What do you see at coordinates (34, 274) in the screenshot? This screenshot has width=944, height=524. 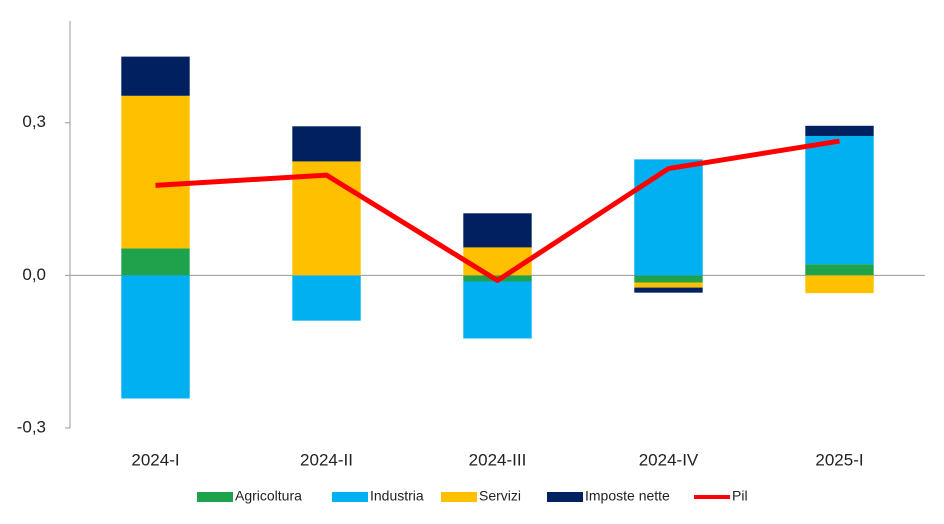 I see `y-tick-label: 0,0` at bounding box center [34, 274].